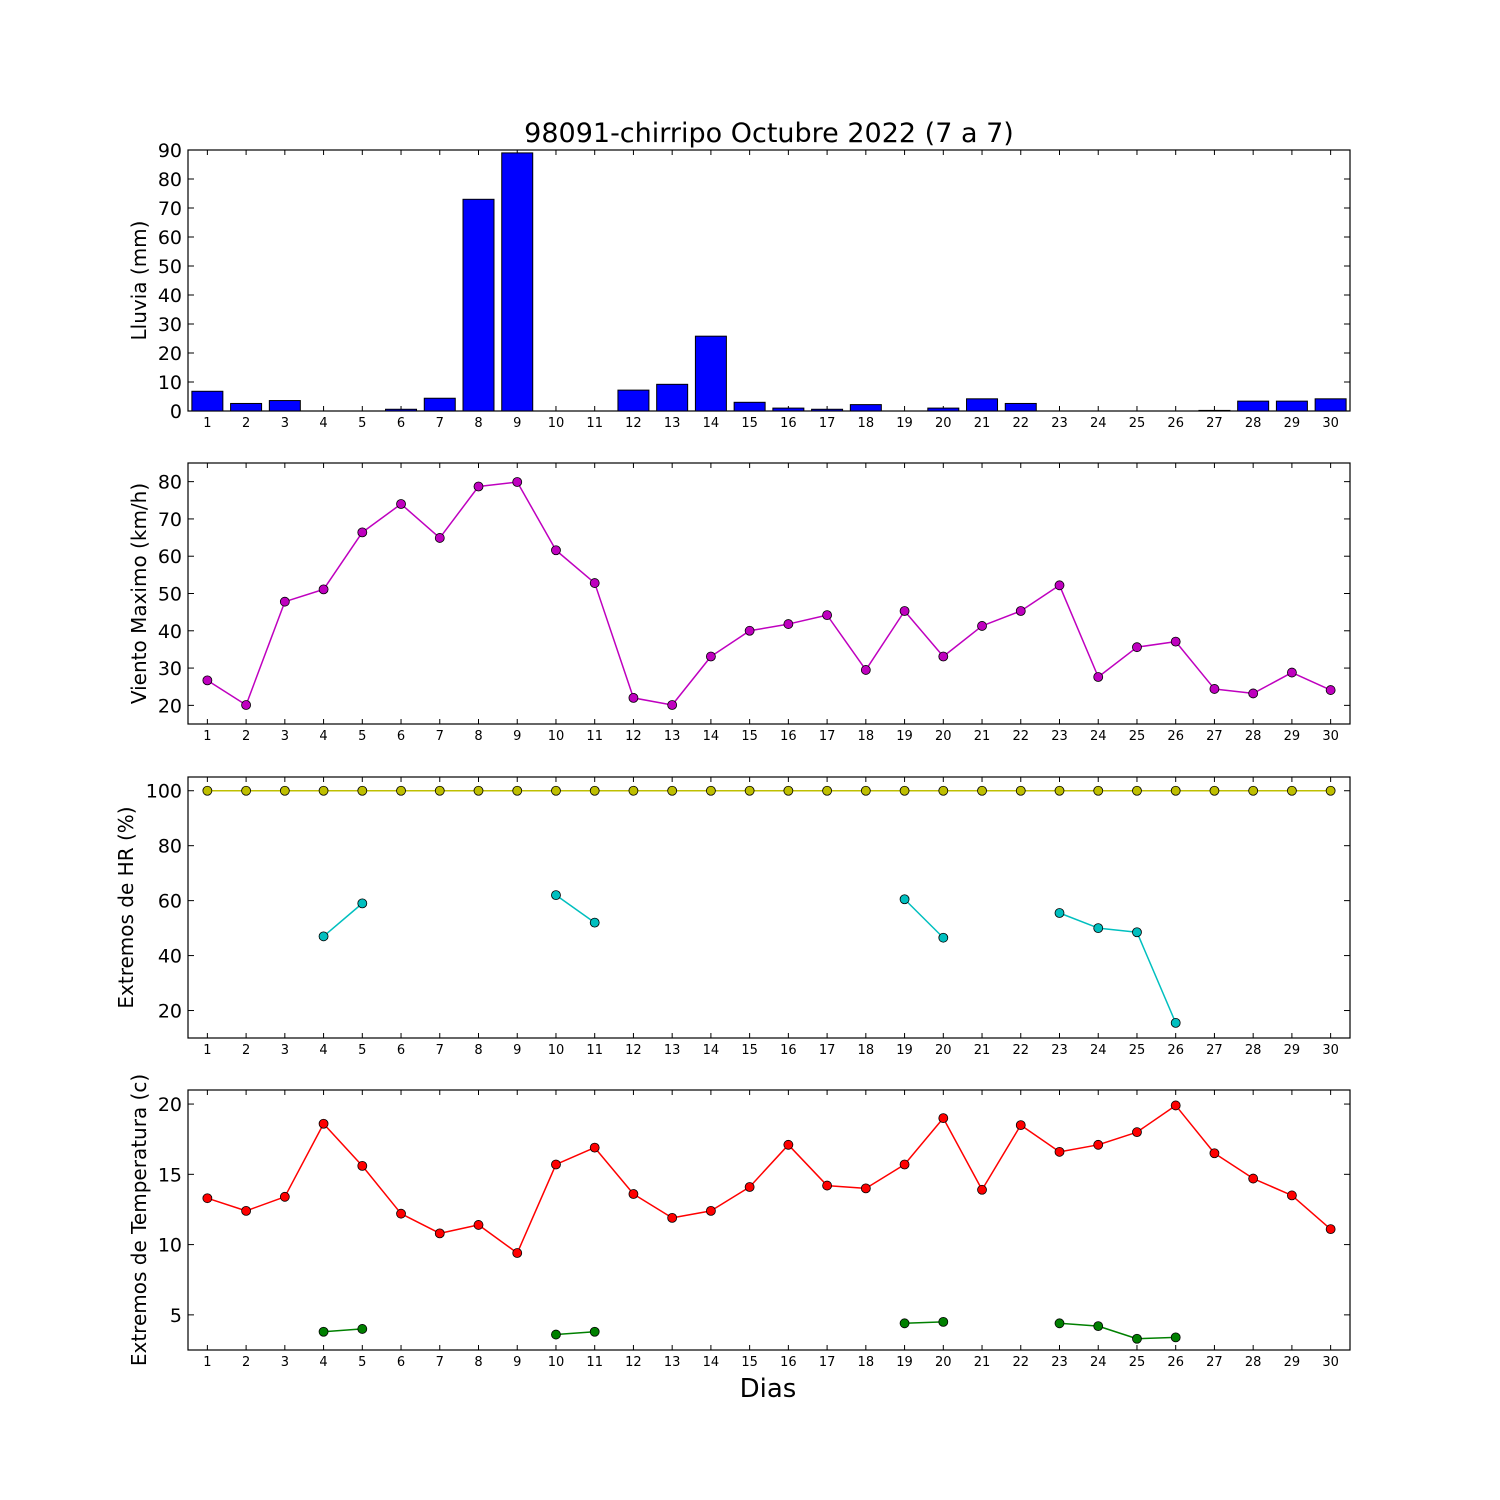  What do you see at coordinates (788, 423) in the screenshot?
I see `x-tick-label: 16` at bounding box center [788, 423].